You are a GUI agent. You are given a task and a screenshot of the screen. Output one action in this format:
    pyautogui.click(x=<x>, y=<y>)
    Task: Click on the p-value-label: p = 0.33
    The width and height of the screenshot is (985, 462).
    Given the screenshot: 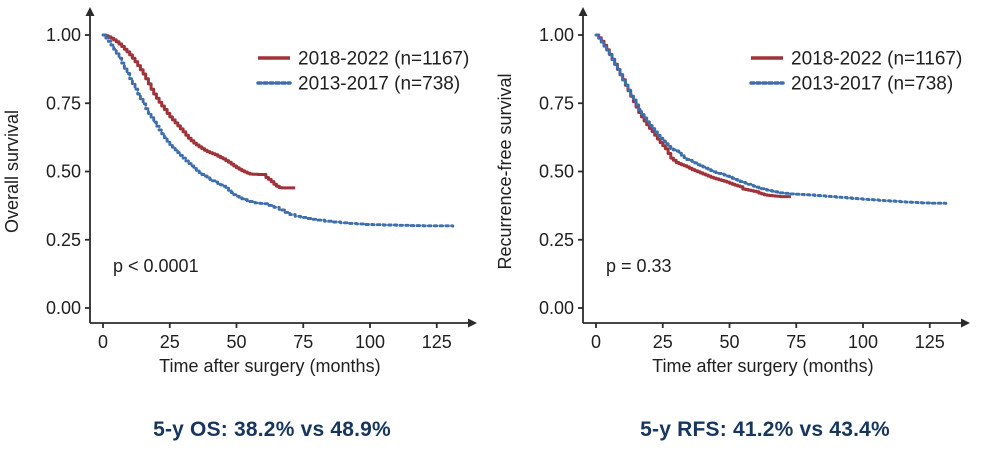 What is the action you would take?
    pyautogui.click(x=639, y=266)
    